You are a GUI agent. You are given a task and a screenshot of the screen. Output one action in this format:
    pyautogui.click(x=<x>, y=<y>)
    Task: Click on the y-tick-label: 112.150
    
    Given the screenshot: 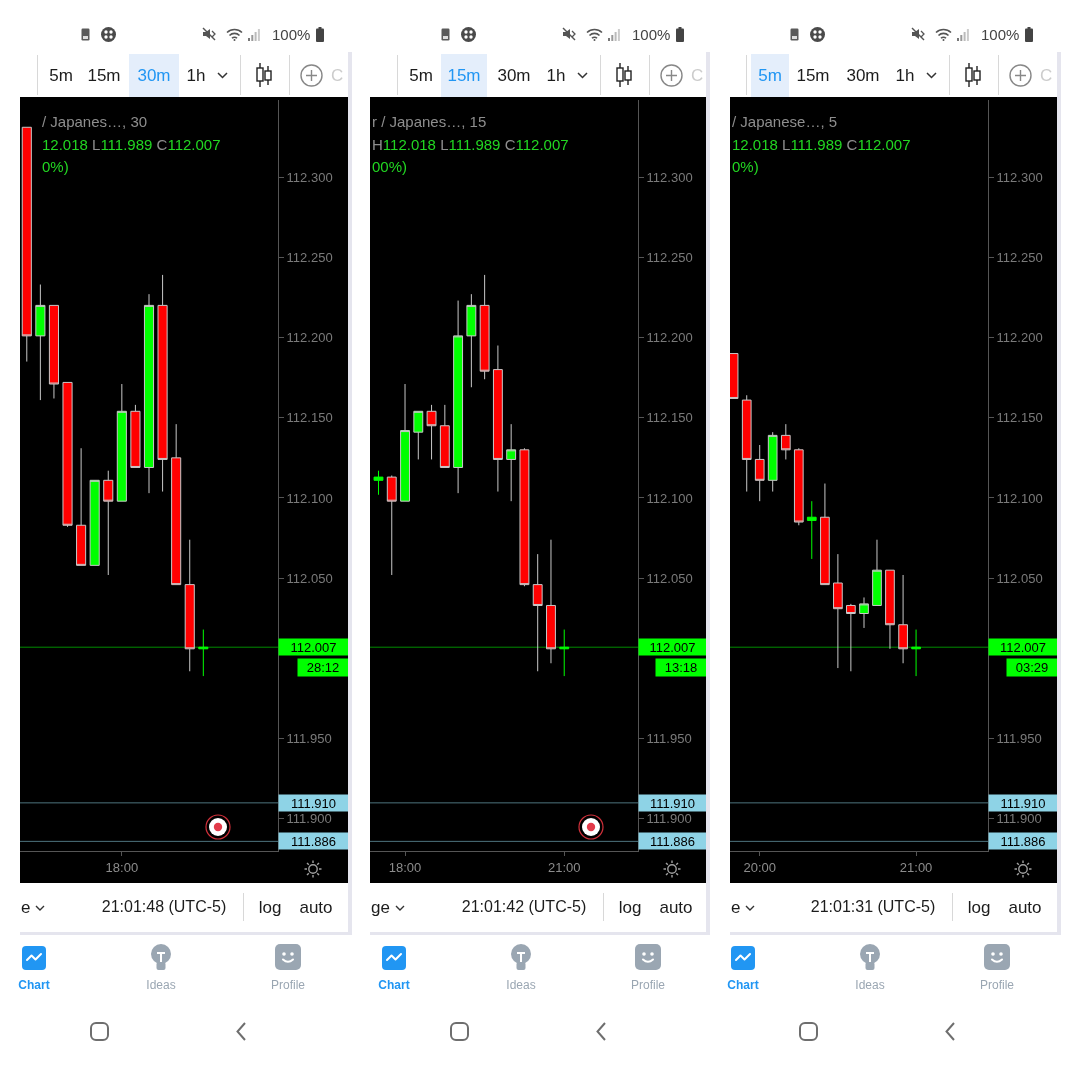 What is the action you would take?
    pyautogui.click(x=669, y=418)
    